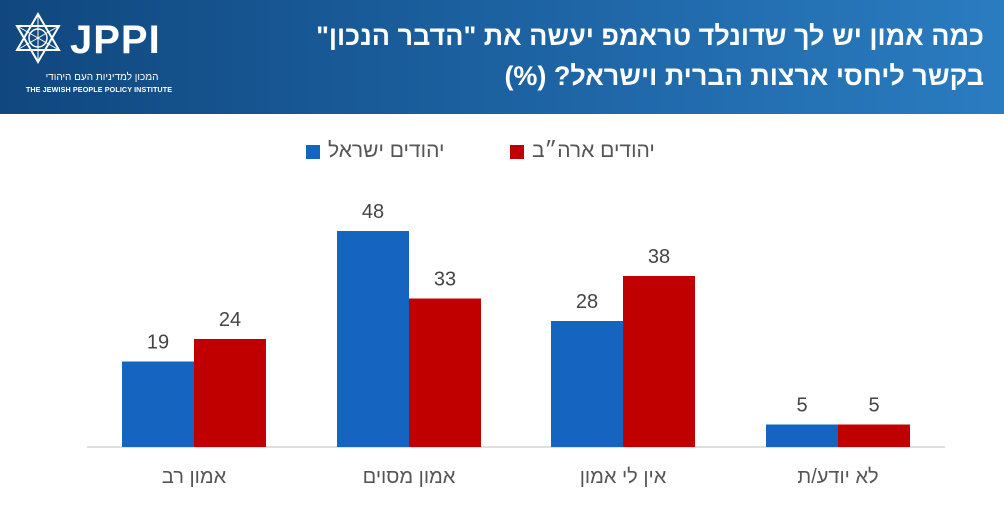 The width and height of the screenshot is (1004, 510). What do you see at coordinates (102, 77) in the screenshot?
I see `logo-subtitle-hebrew: המכון למדיניות העם היהודי` at bounding box center [102, 77].